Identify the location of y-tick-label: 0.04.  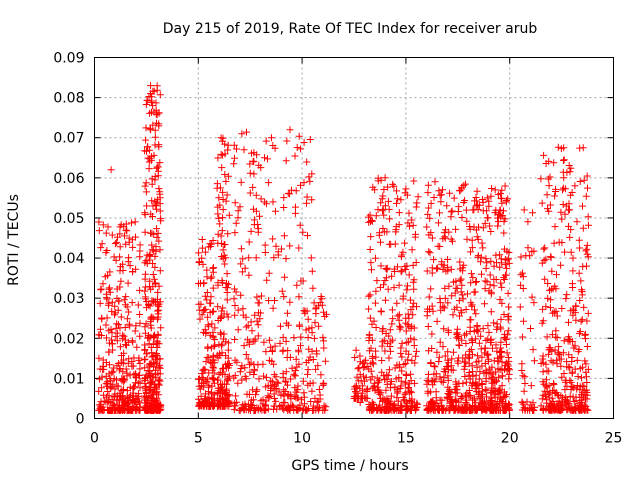
(68, 259).